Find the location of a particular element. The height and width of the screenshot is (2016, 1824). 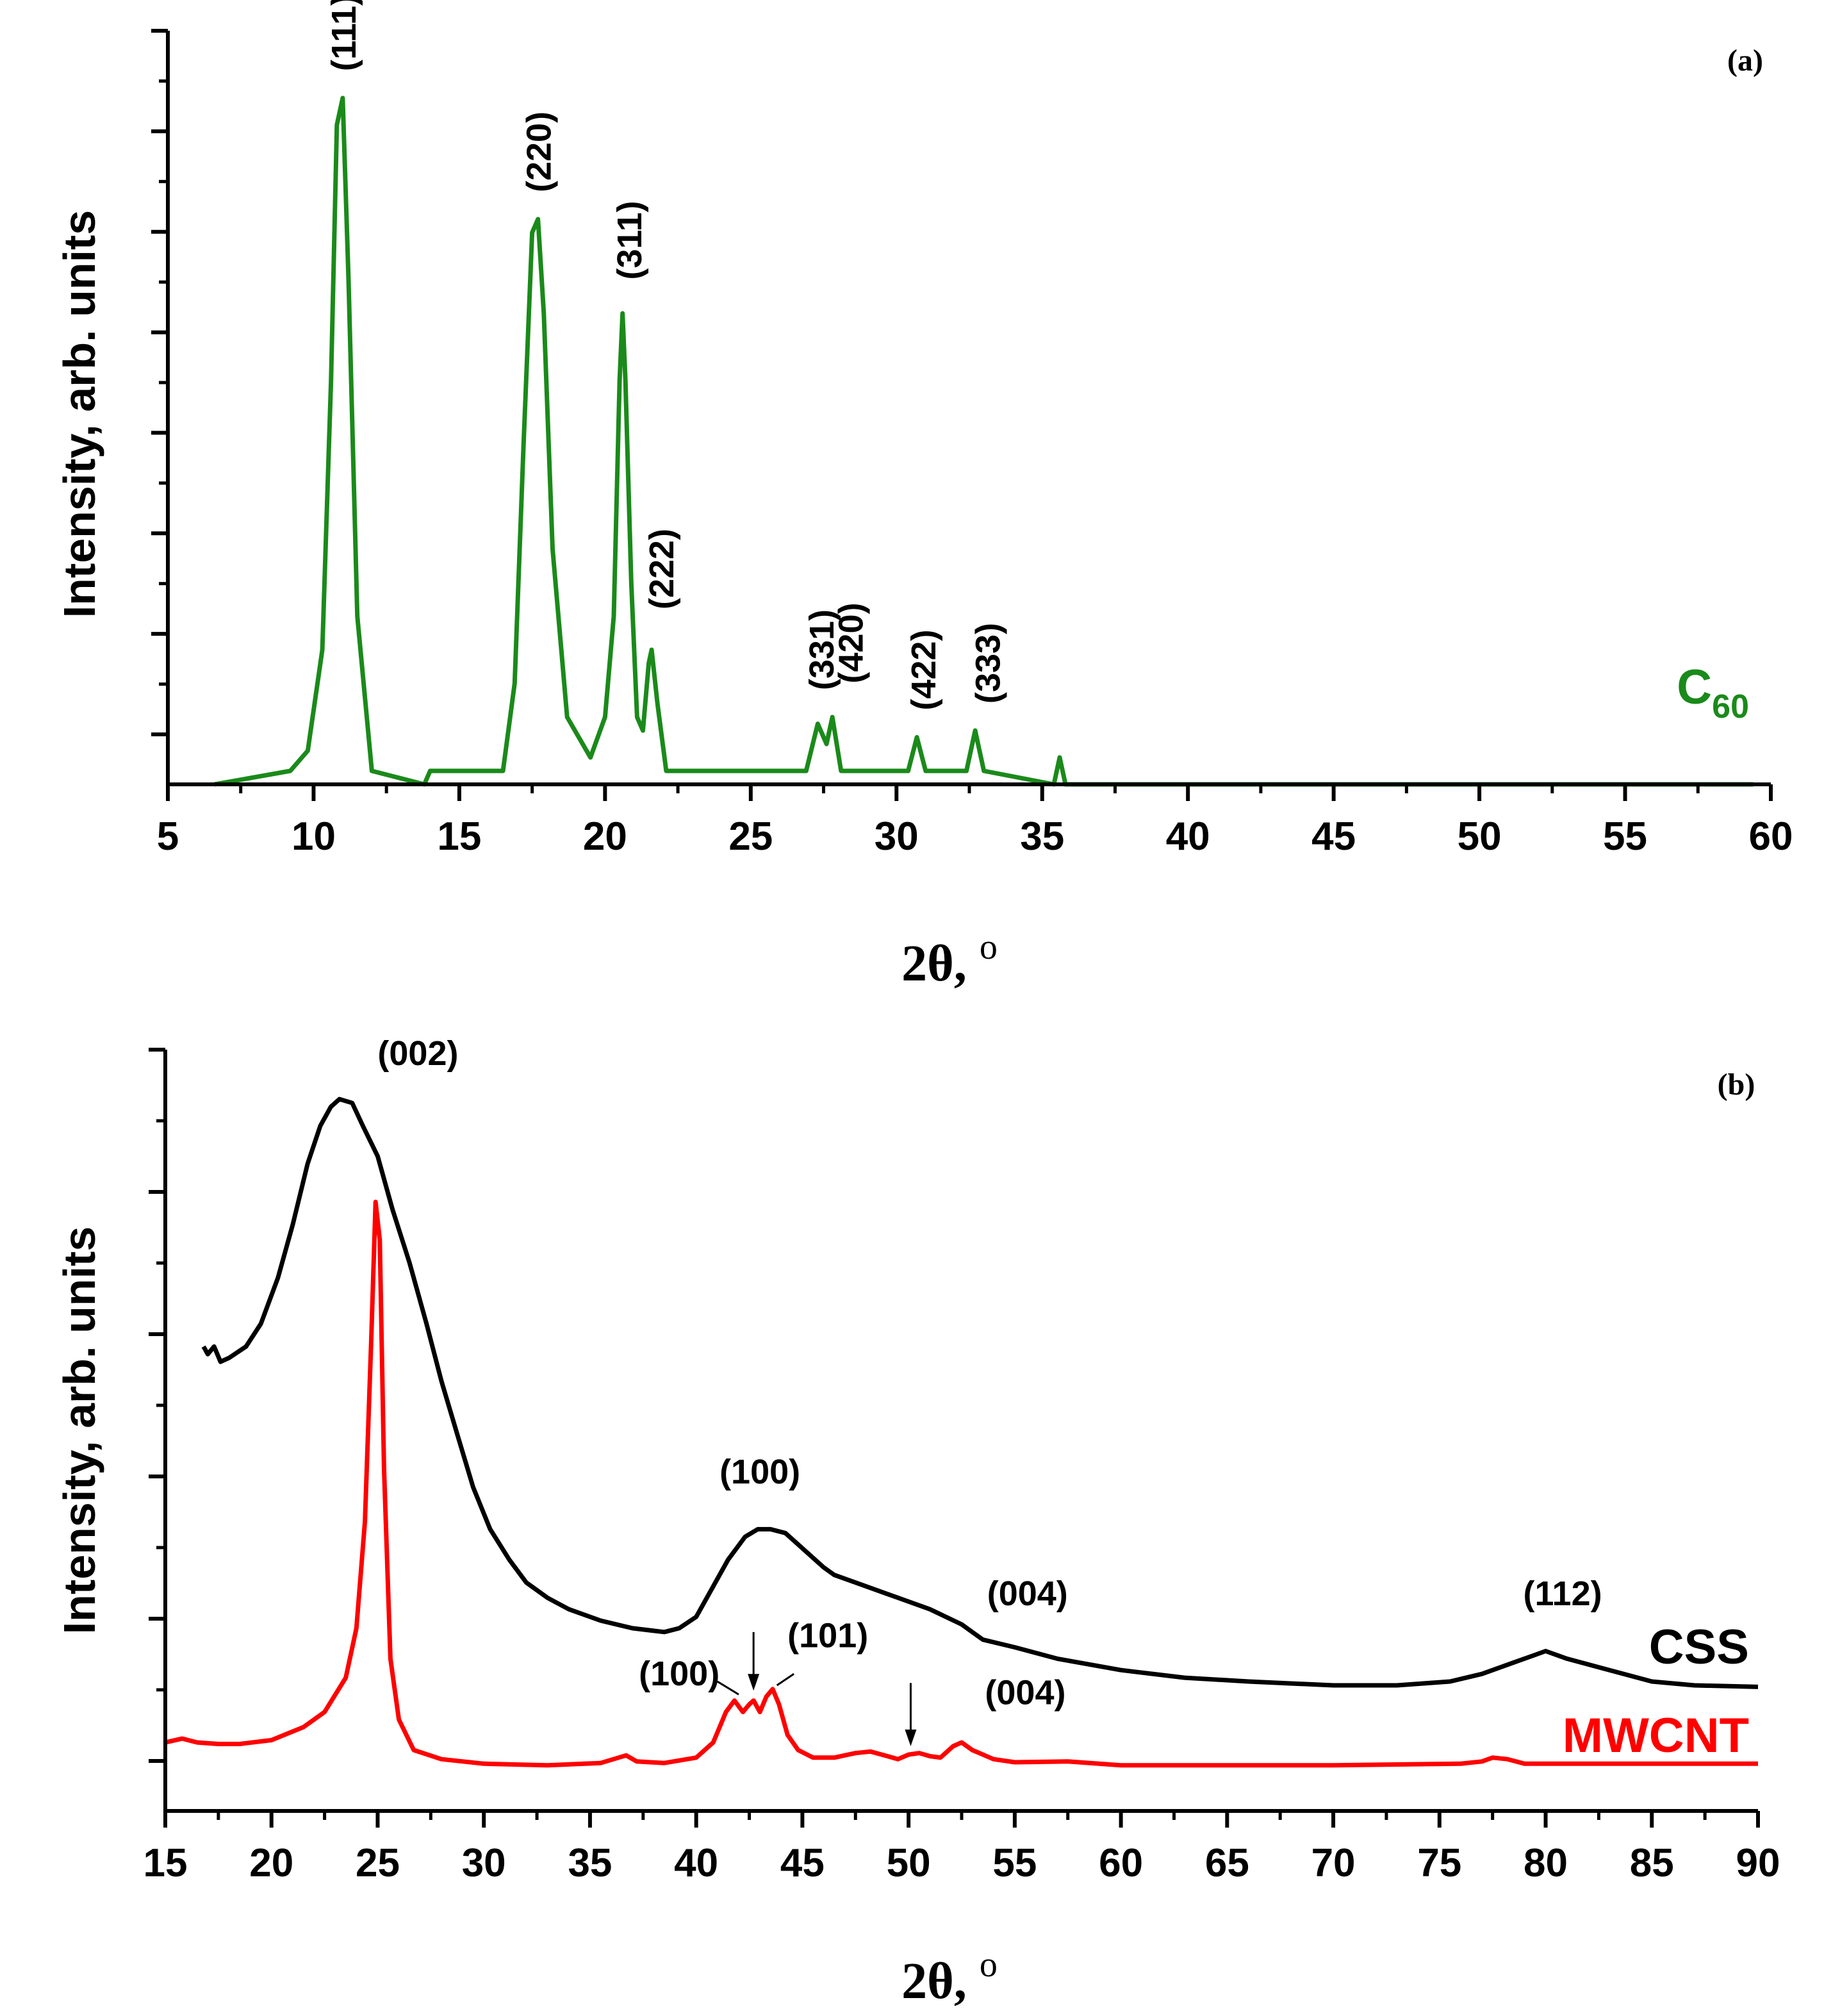

x-tick-label: 75 is located at coordinates (1439, 1863).